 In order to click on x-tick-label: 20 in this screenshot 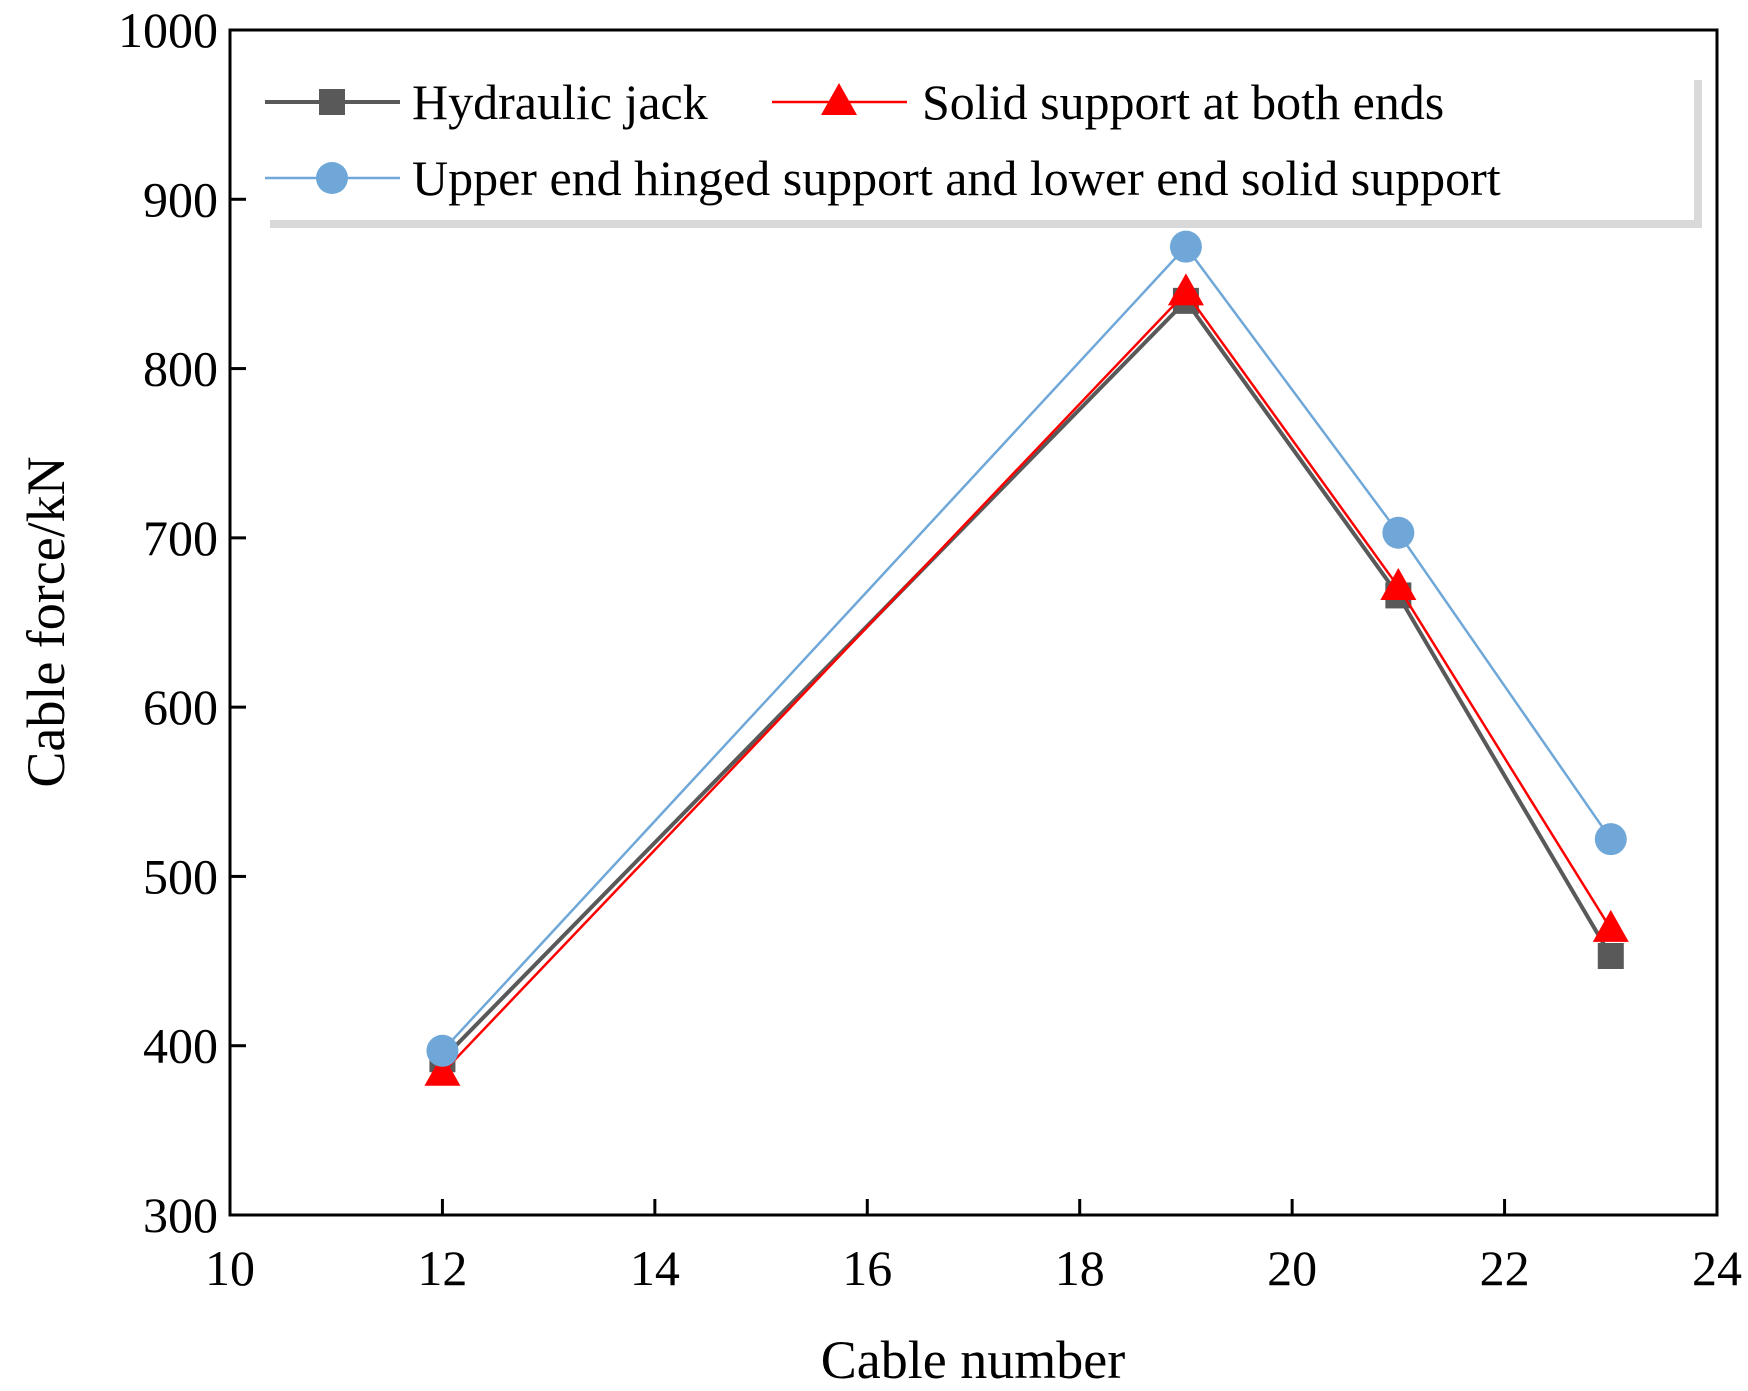, I will do `click(1292, 1268)`.